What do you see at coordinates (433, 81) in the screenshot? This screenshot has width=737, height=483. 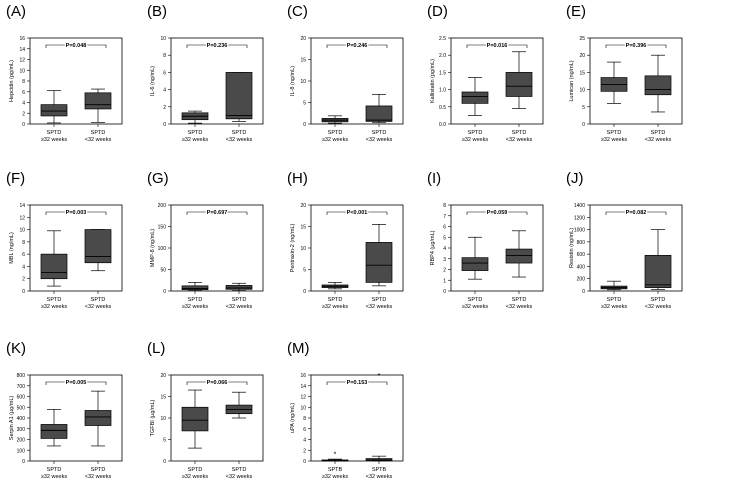 I see `y-axis-label: Kallistatin (pg/mL)` at bounding box center [433, 81].